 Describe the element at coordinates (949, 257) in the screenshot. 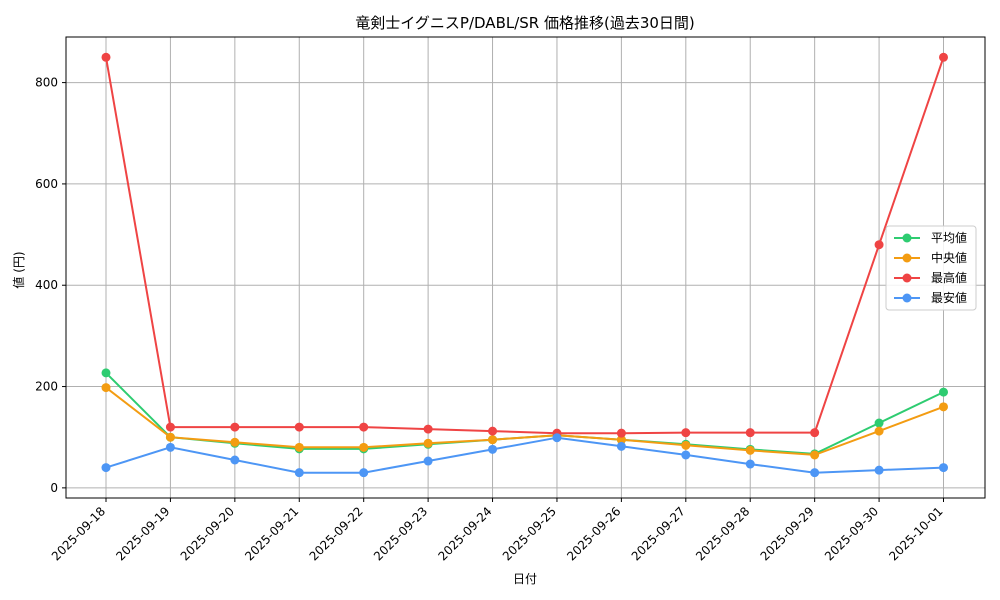

I see `legend-label: 中央値` at that location.